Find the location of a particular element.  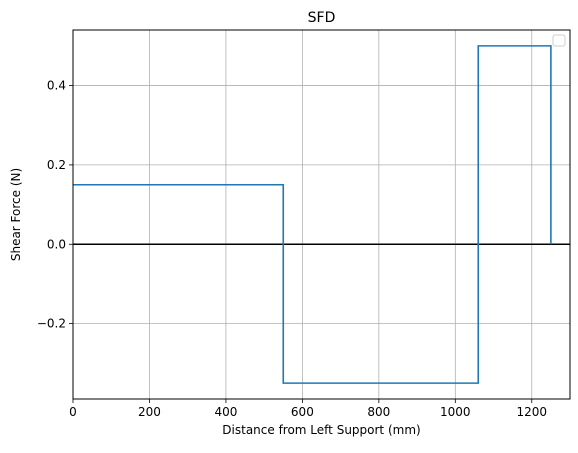

y-tick-label: 0.4 is located at coordinates (56, 86).